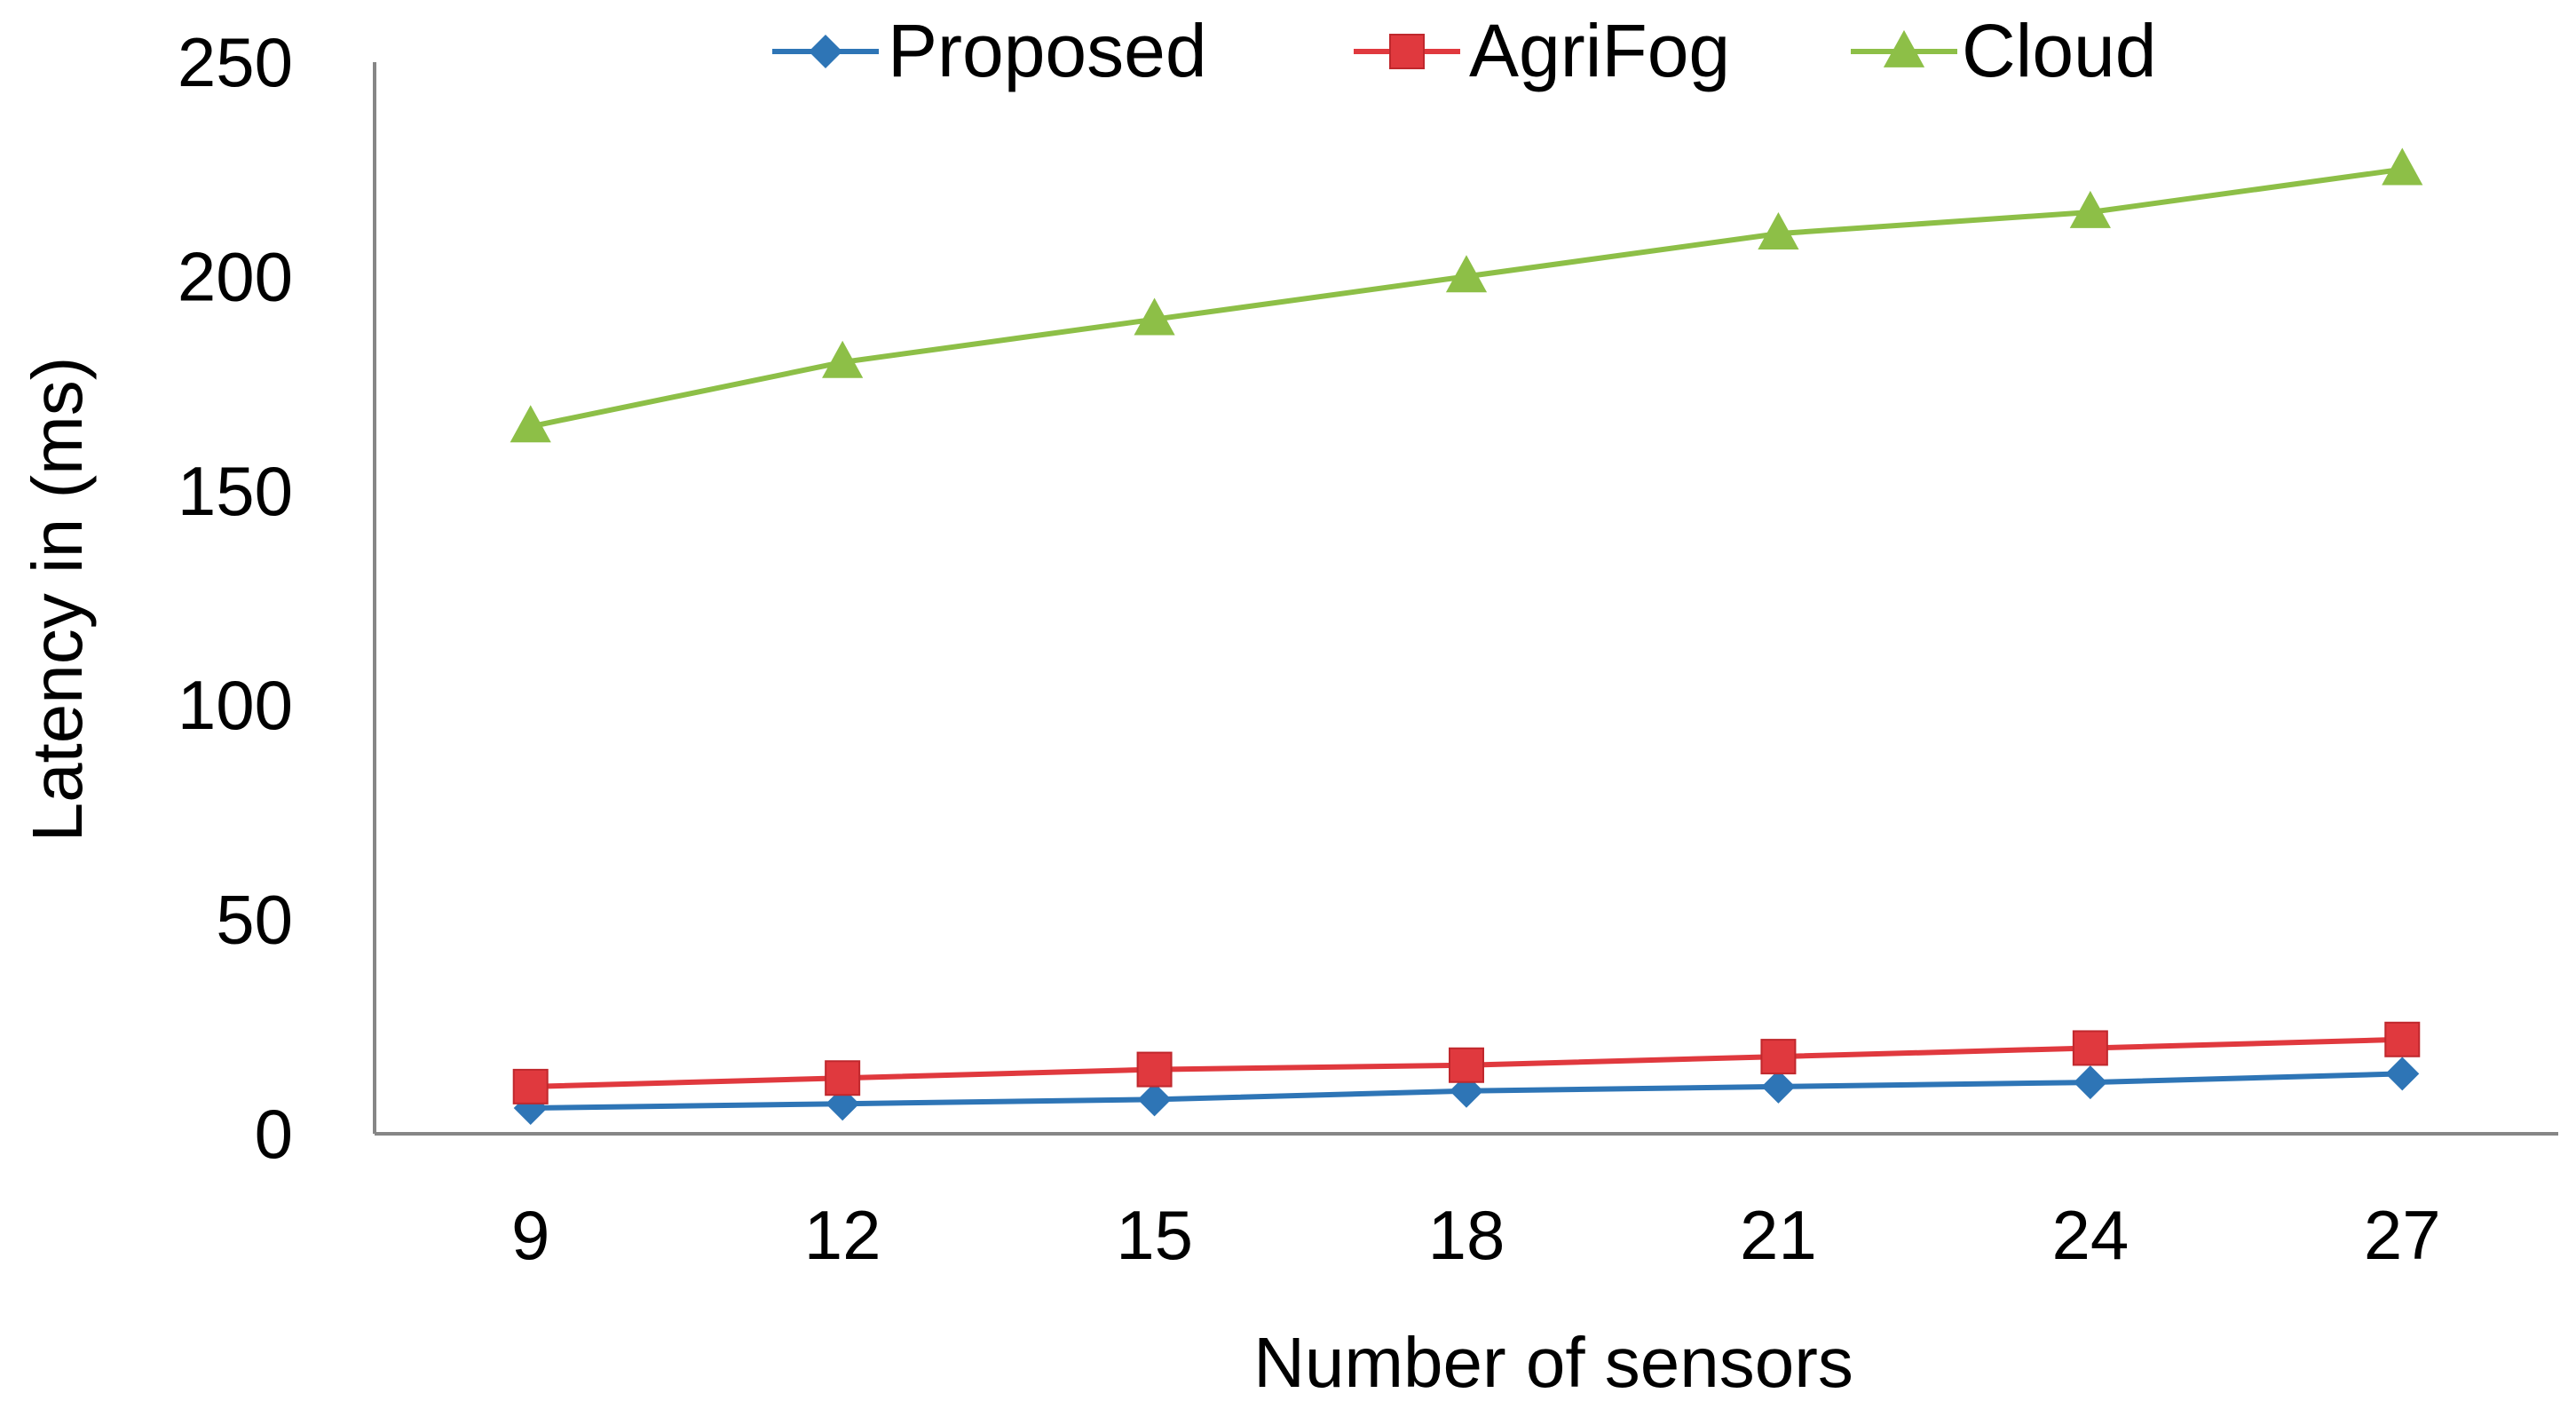 This screenshot has width=2576, height=1409. What do you see at coordinates (235, 491) in the screenshot?
I see `y-tick-label: 150` at bounding box center [235, 491].